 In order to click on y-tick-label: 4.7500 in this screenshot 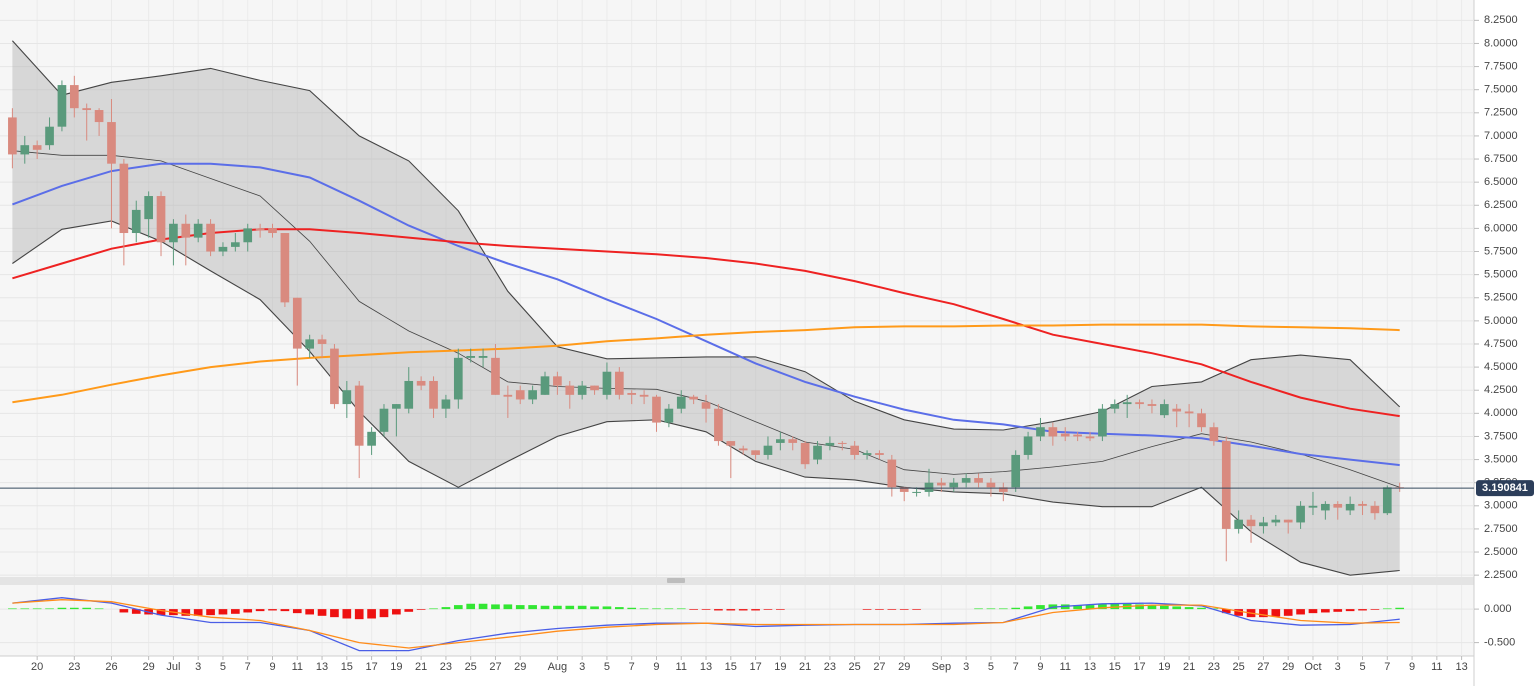, I will do `click(1501, 344)`.